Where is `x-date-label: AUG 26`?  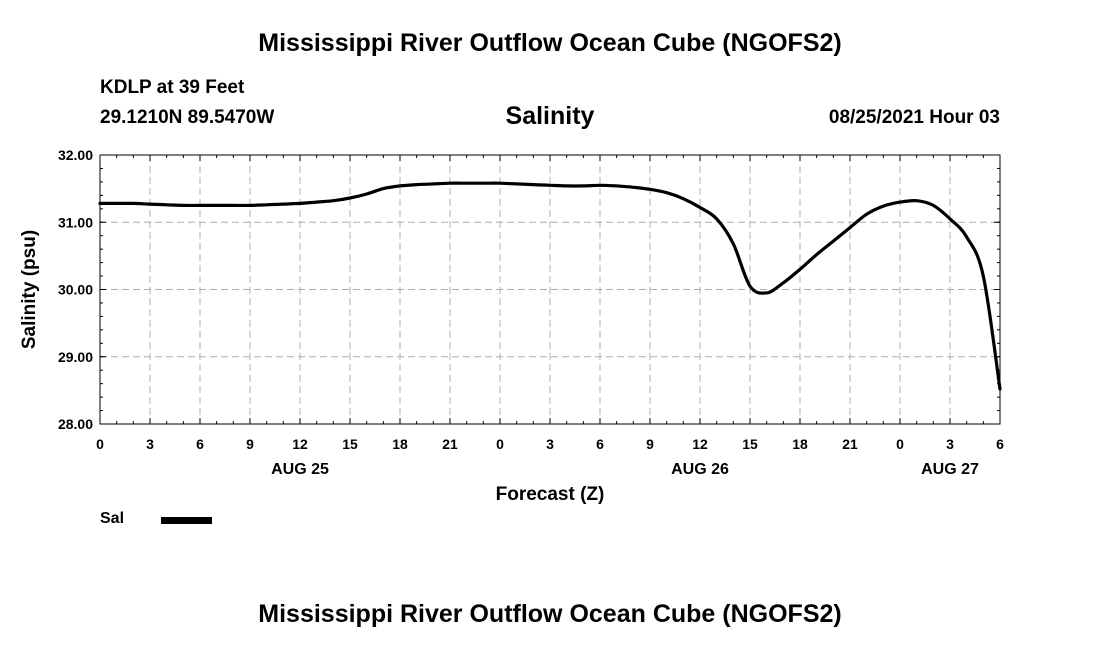 x-date-label: AUG 26 is located at coordinates (700, 469).